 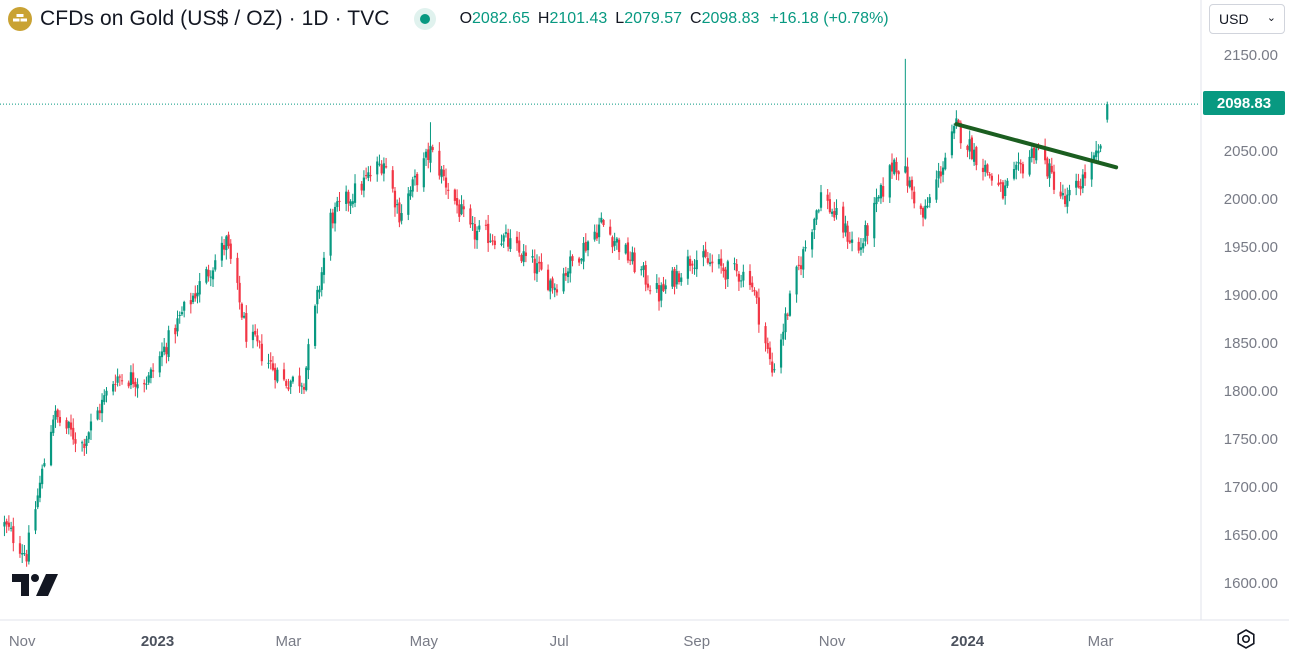 What do you see at coordinates (22, 641) in the screenshot?
I see `x-tick-label: Nov` at bounding box center [22, 641].